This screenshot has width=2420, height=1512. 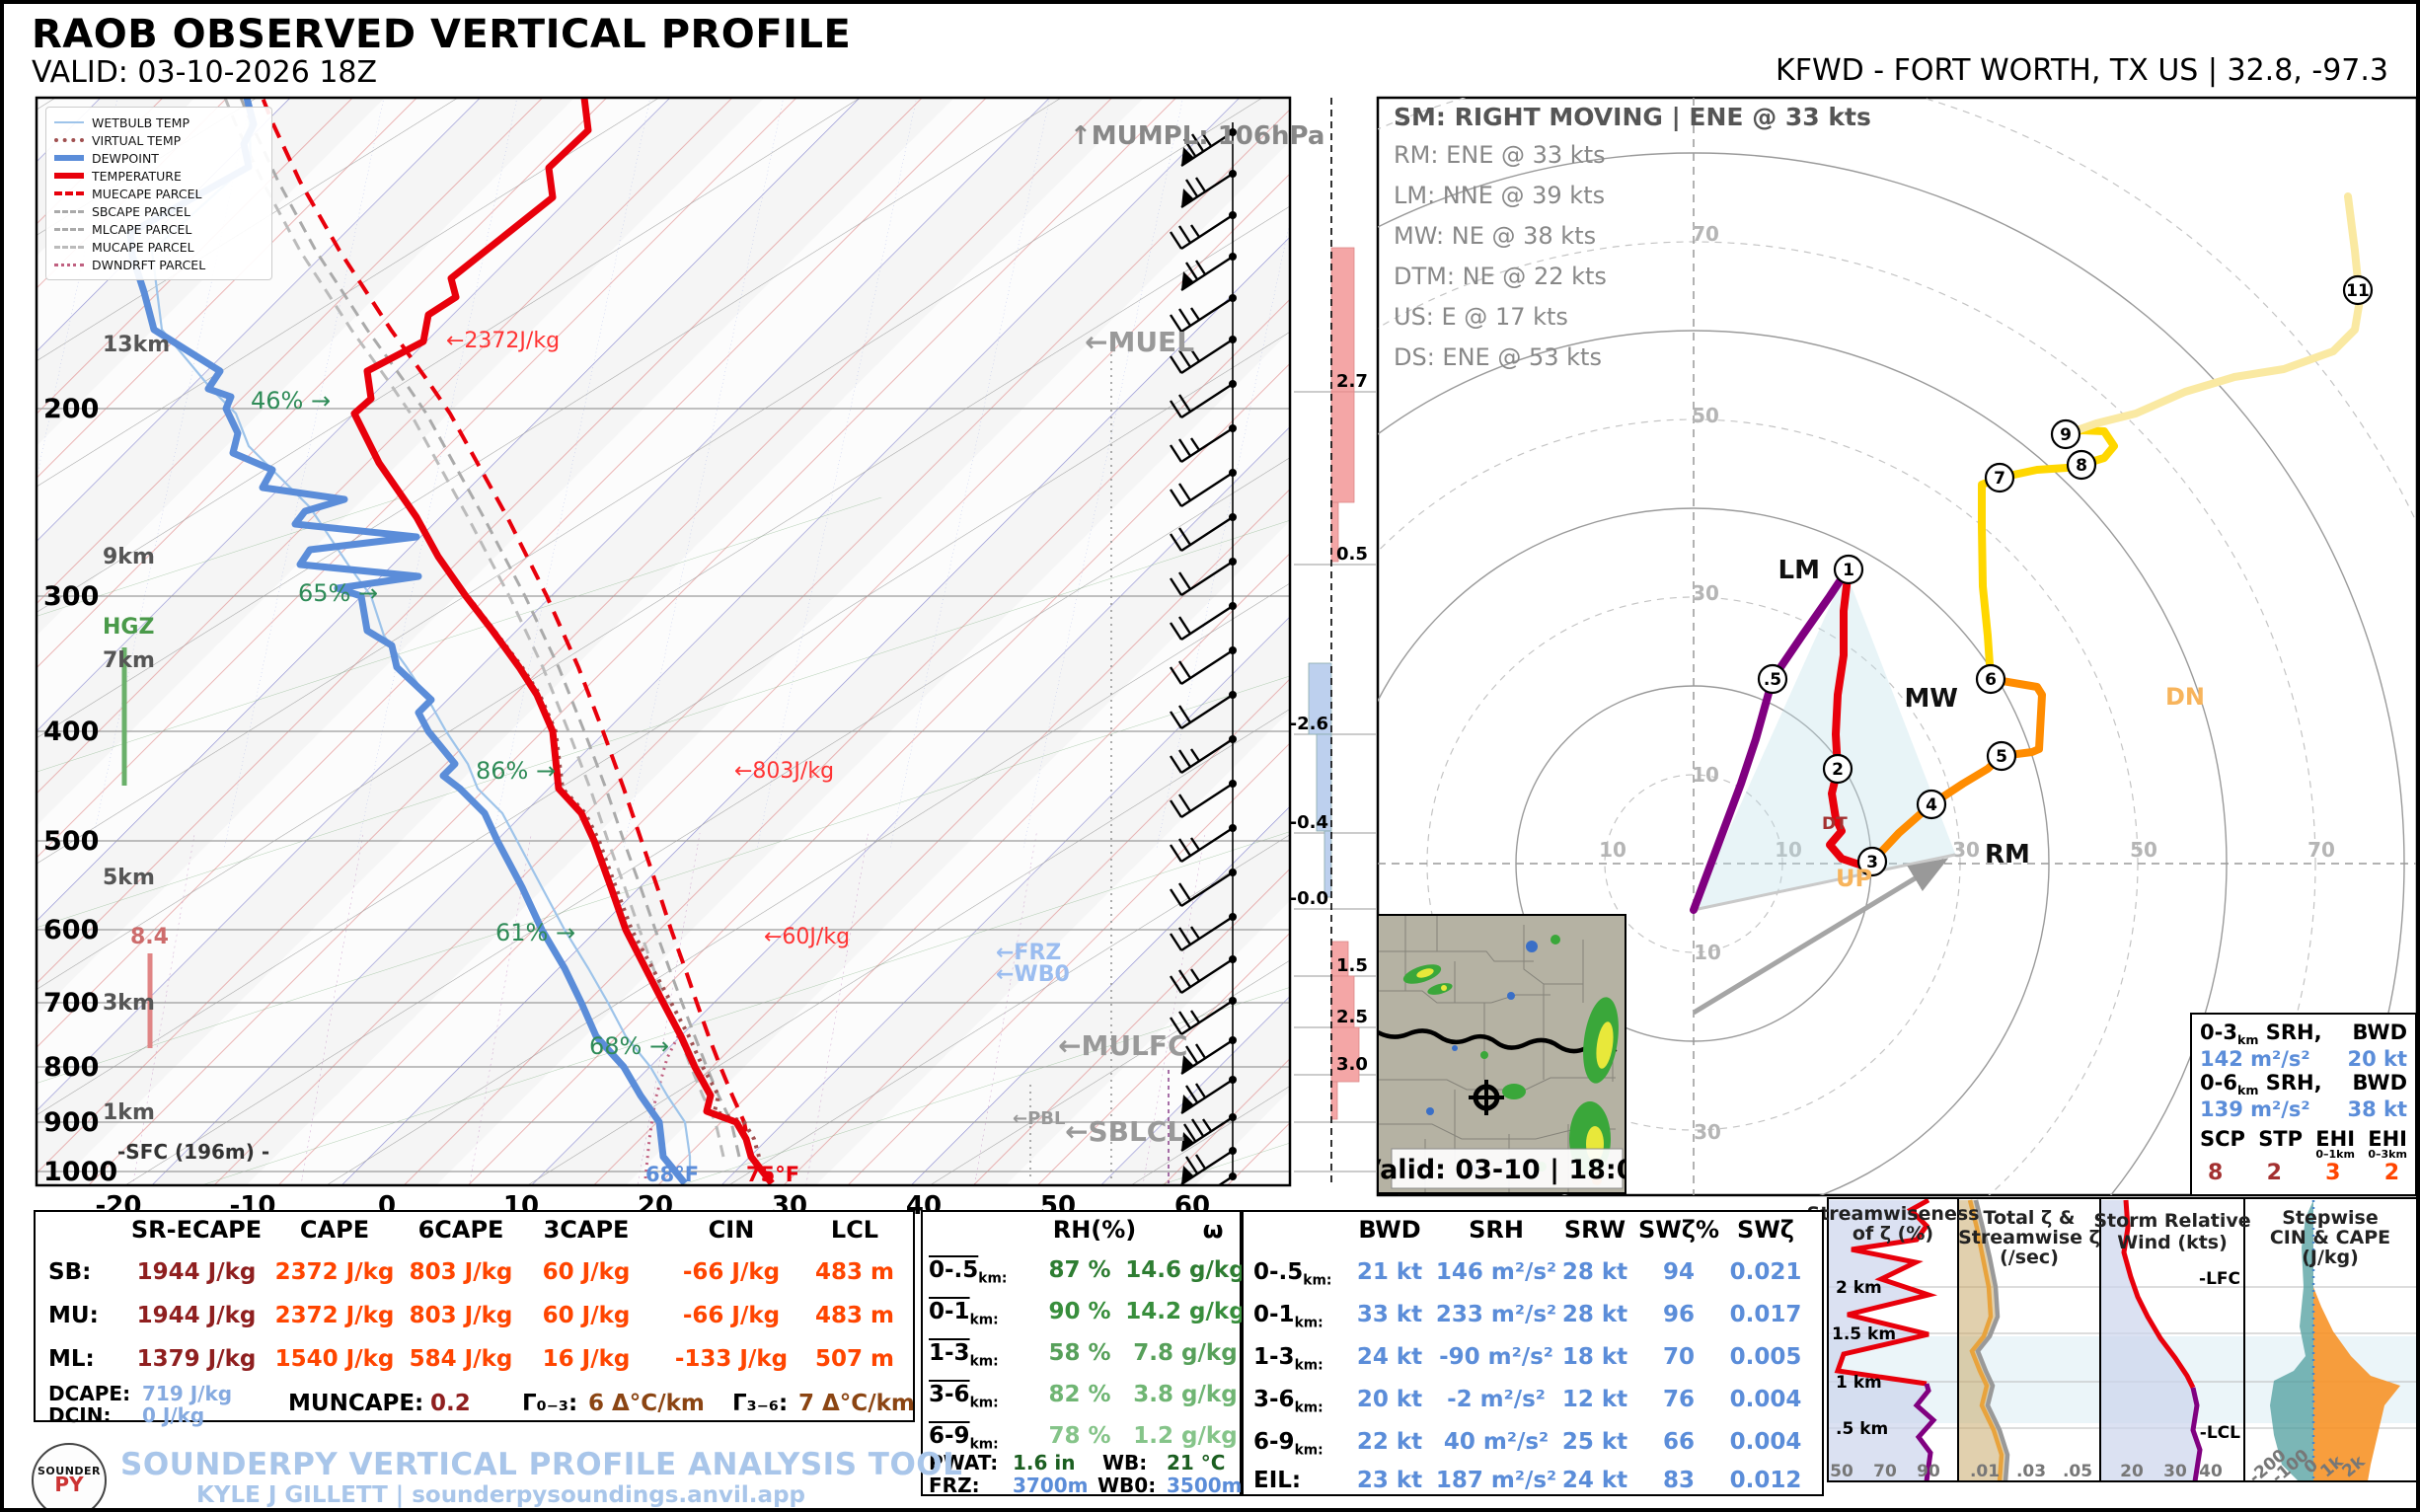 What do you see at coordinates (954, 1486) in the screenshot?
I see `frz-row-label: FRZ:` at bounding box center [954, 1486].